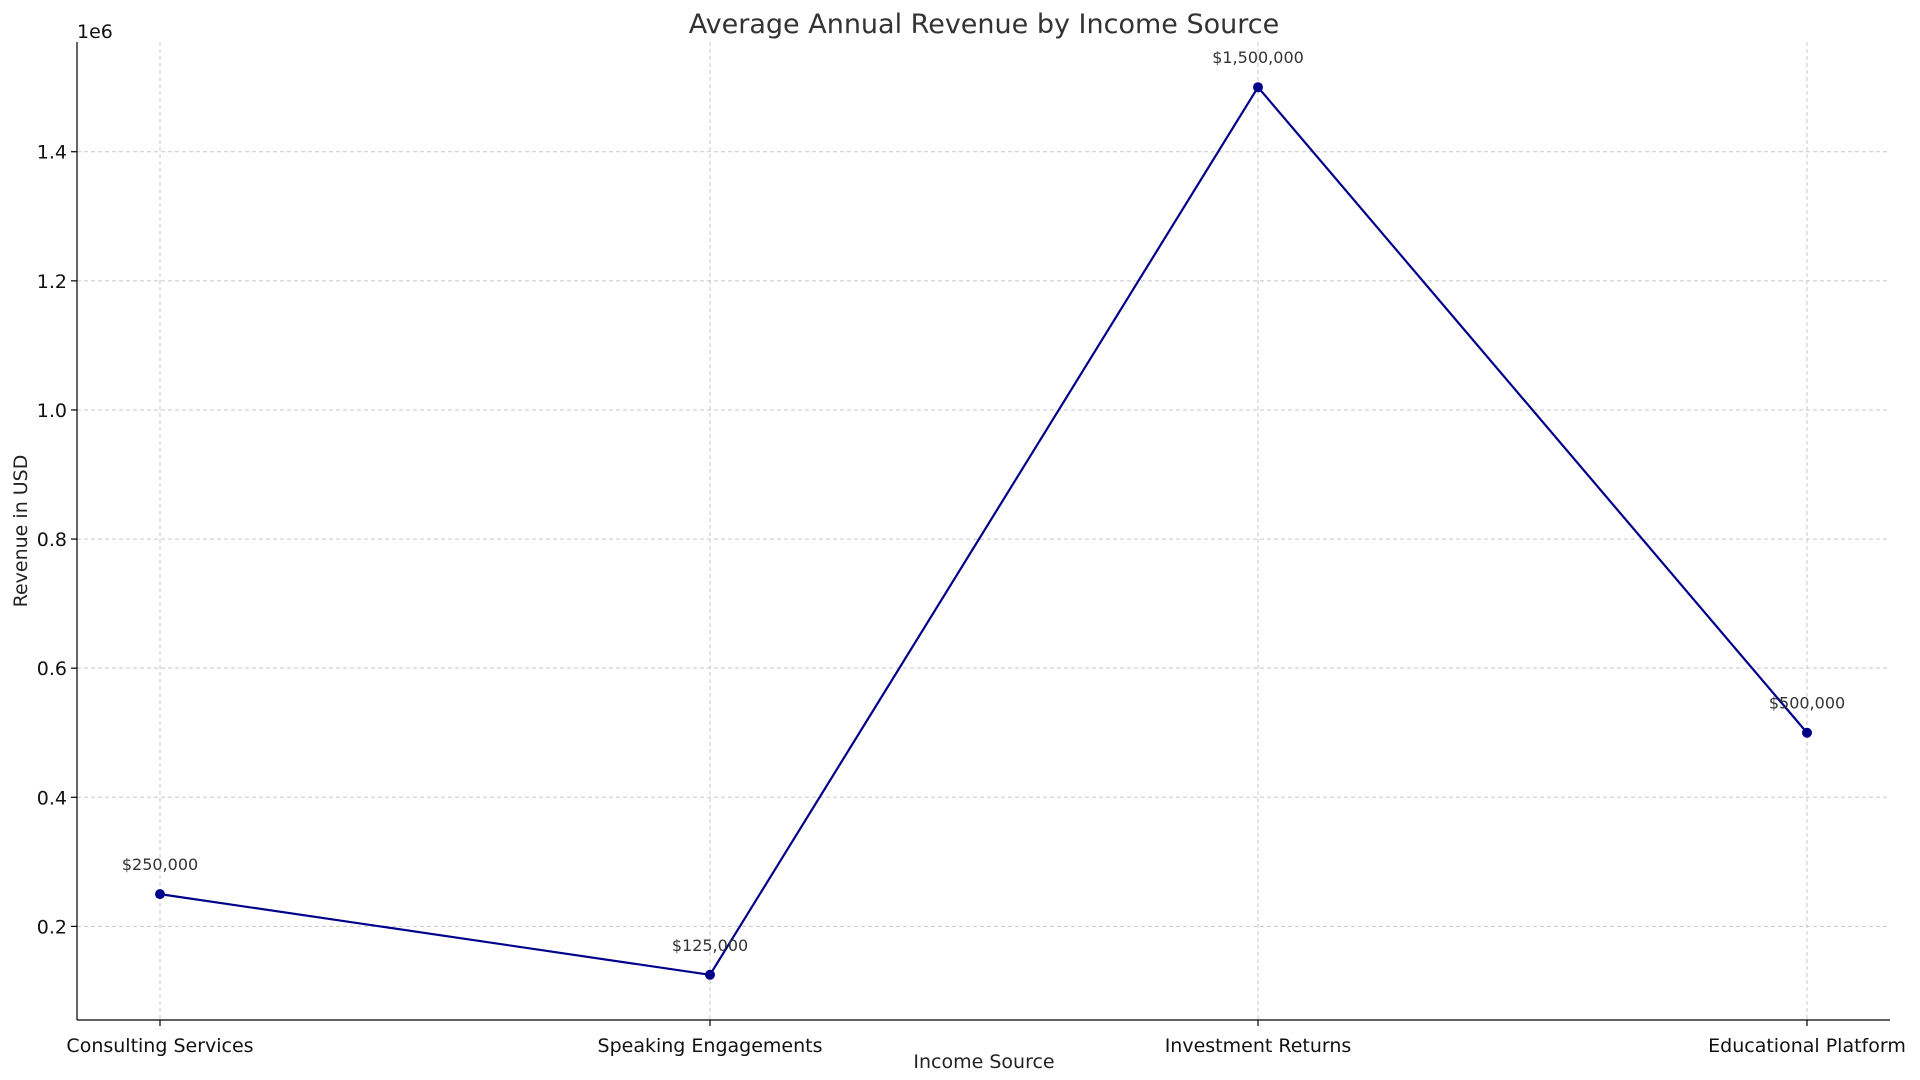 The image size is (1920, 1080). What do you see at coordinates (52, 153) in the screenshot?
I see `y-tick-label: 1.4` at bounding box center [52, 153].